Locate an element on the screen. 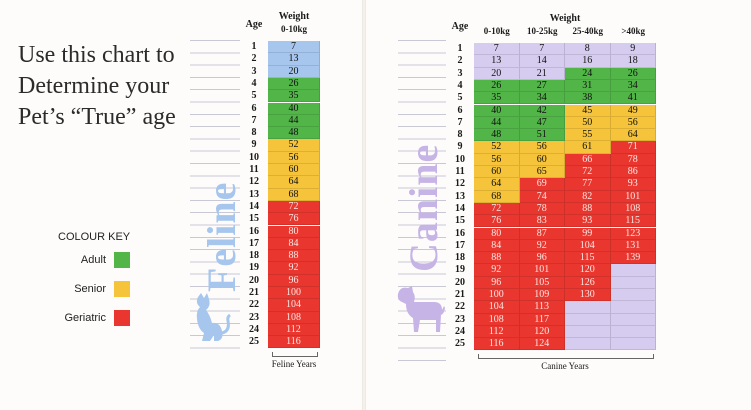  age-cell: 6 is located at coordinates (460, 110).